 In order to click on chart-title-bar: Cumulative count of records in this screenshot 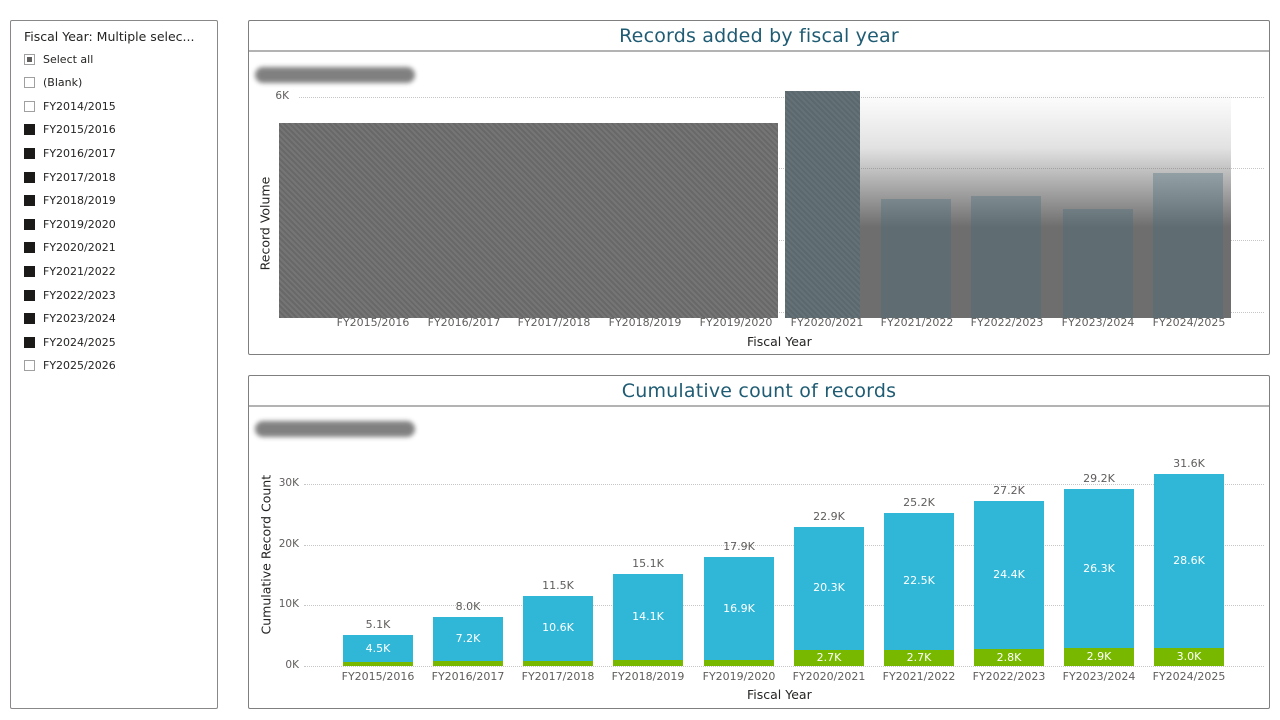, I will do `click(759, 391)`.